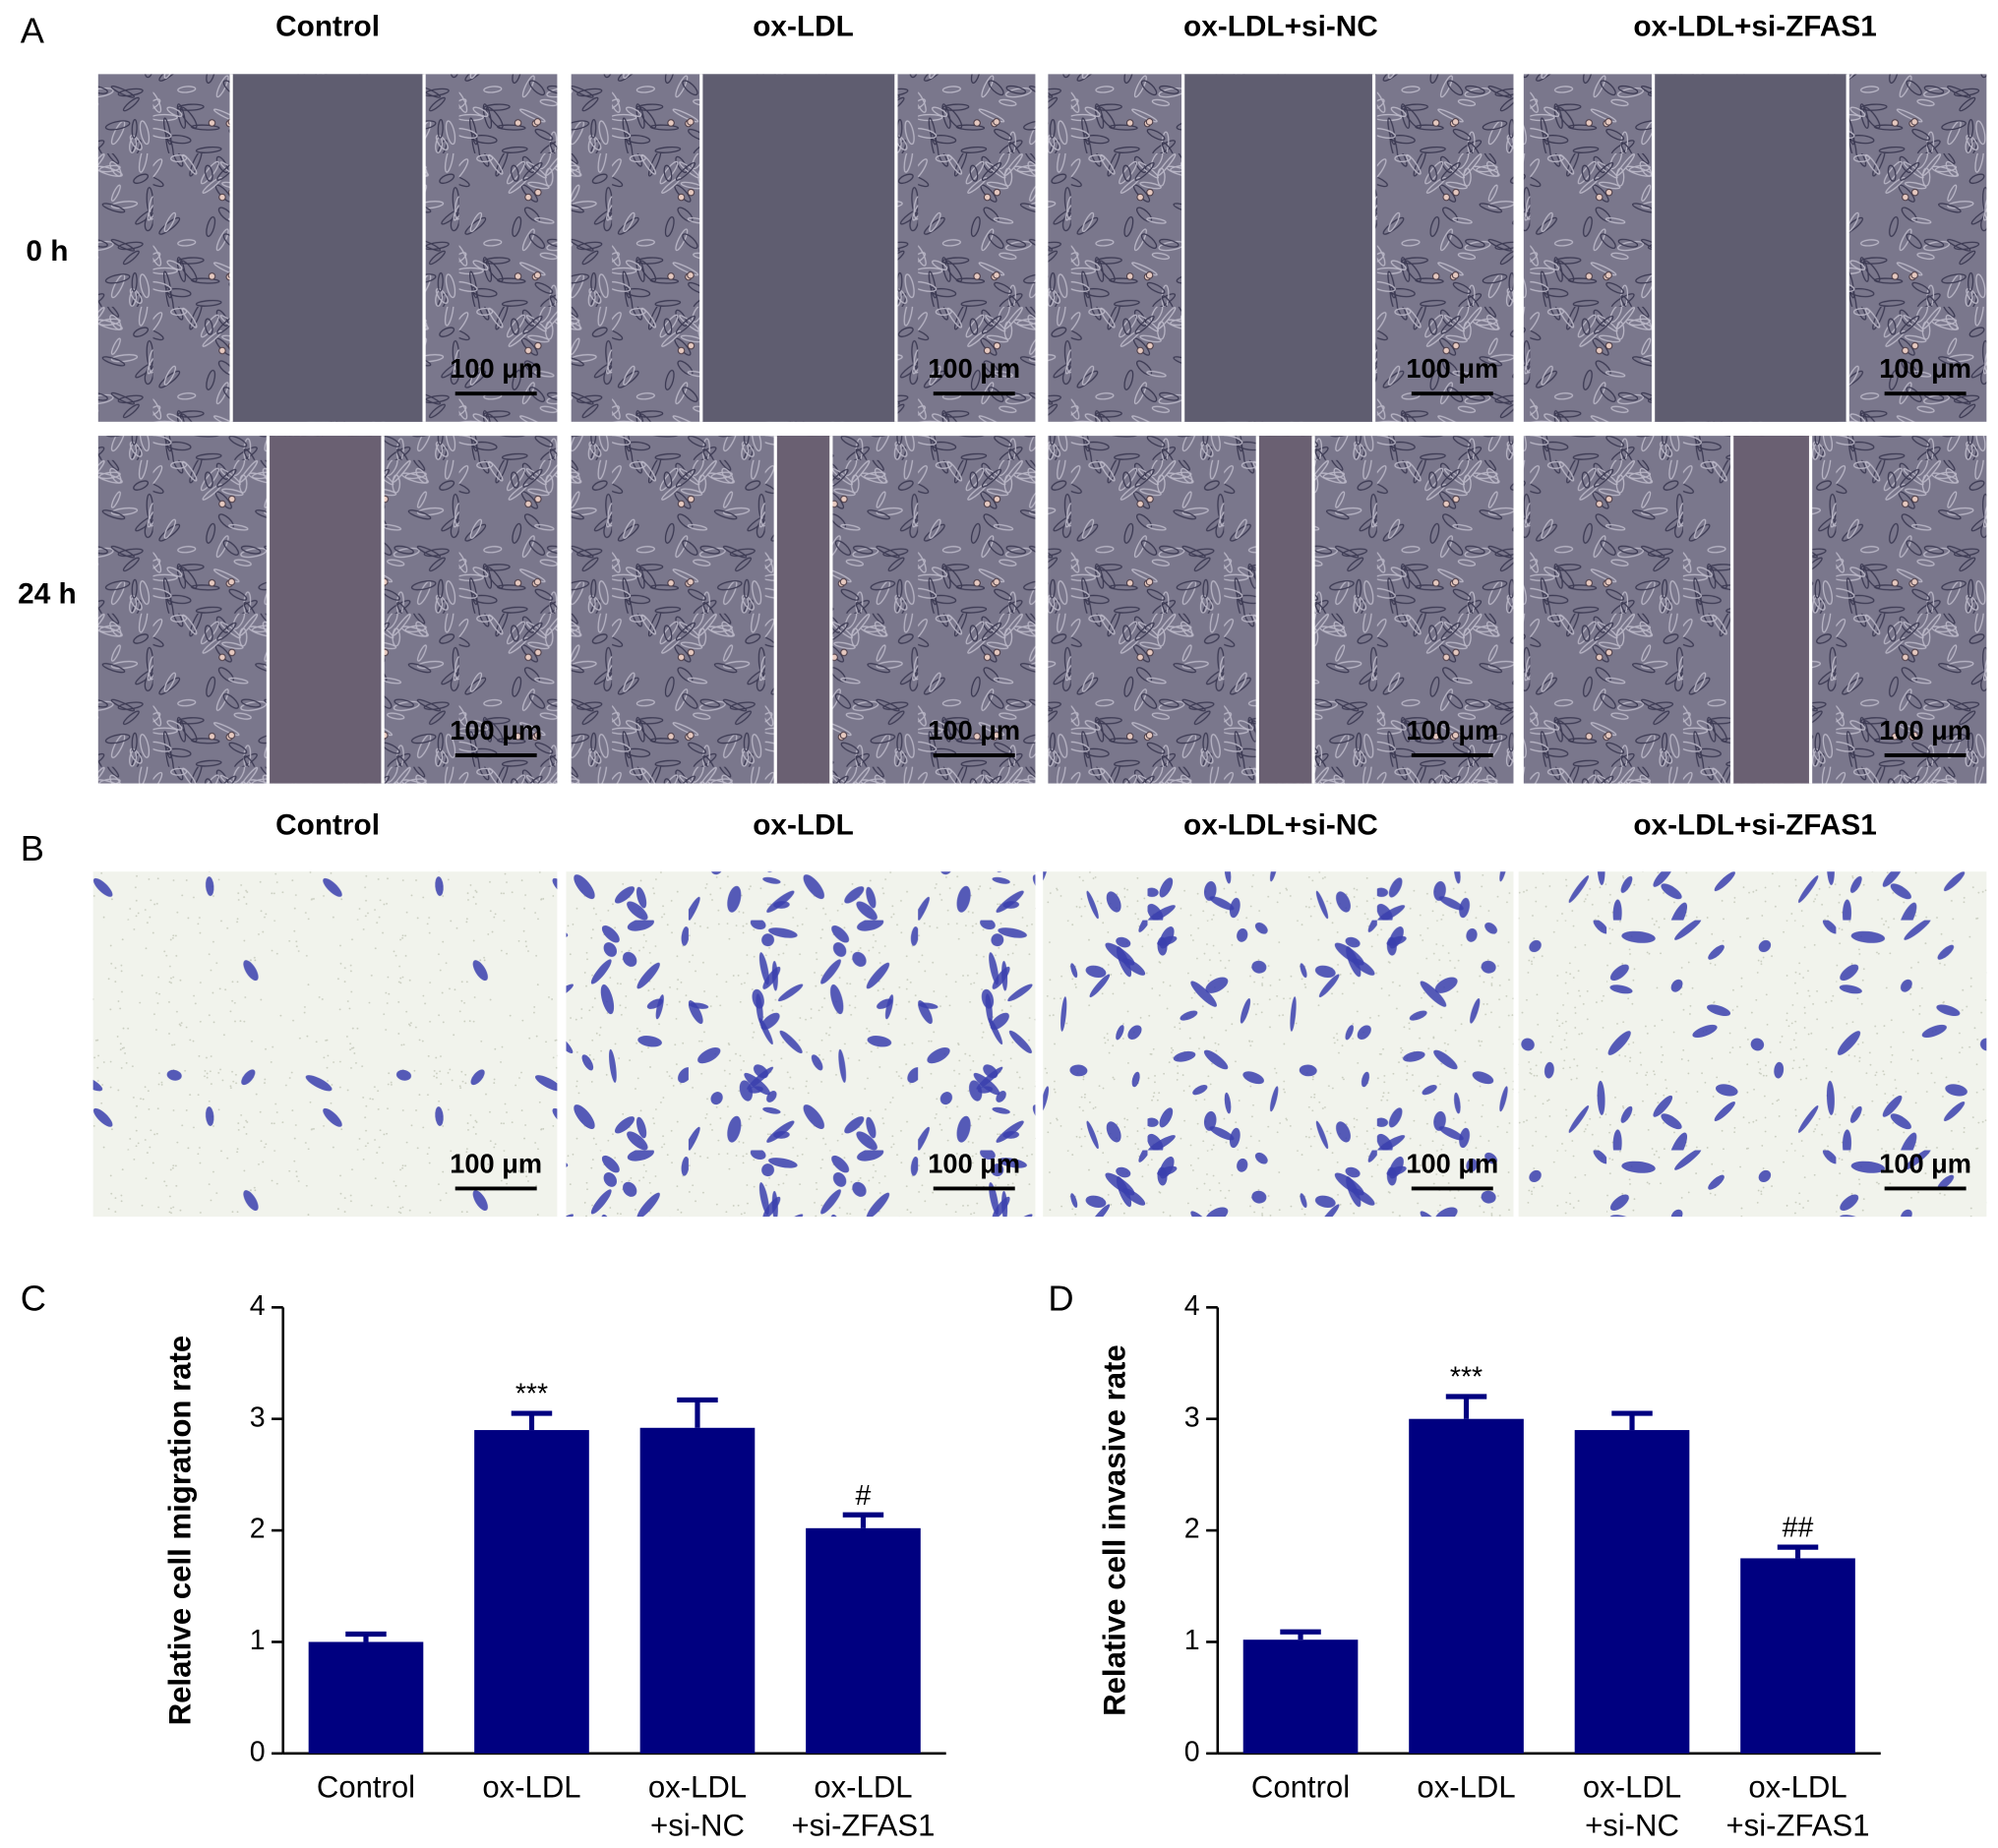 This screenshot has width=1998, height=1848. What do you see at coordinates (864, 1496) in the screenshot?
I see `significance: #` at bounding box center [864, 1496].